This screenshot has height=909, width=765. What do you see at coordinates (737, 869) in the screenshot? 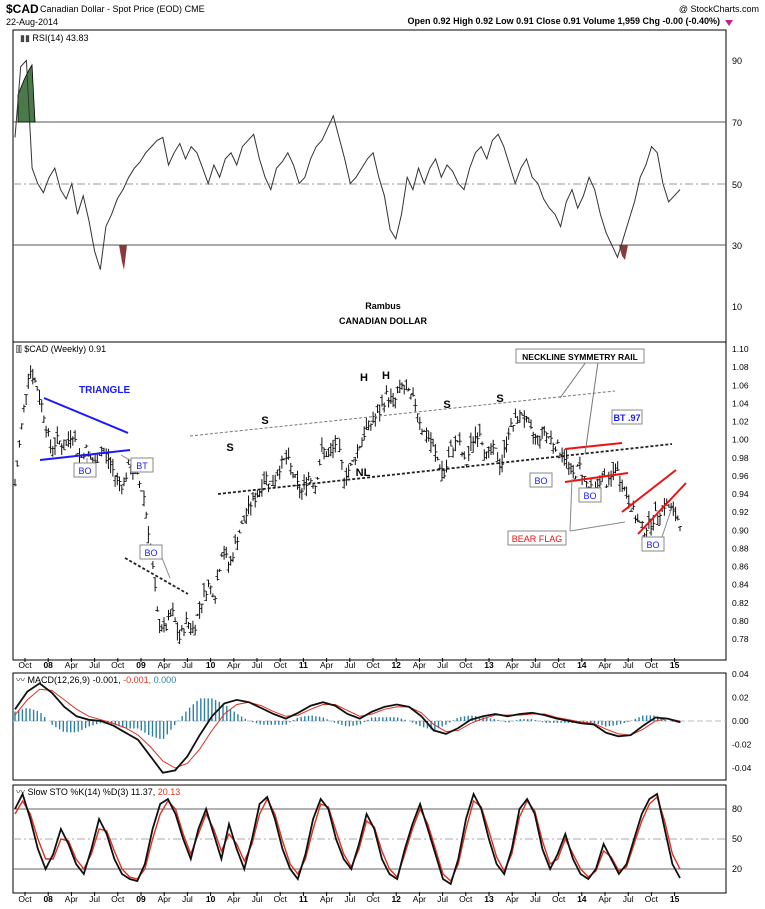
I see `sto-tick-20: 20` at bounding box center [737, 869].